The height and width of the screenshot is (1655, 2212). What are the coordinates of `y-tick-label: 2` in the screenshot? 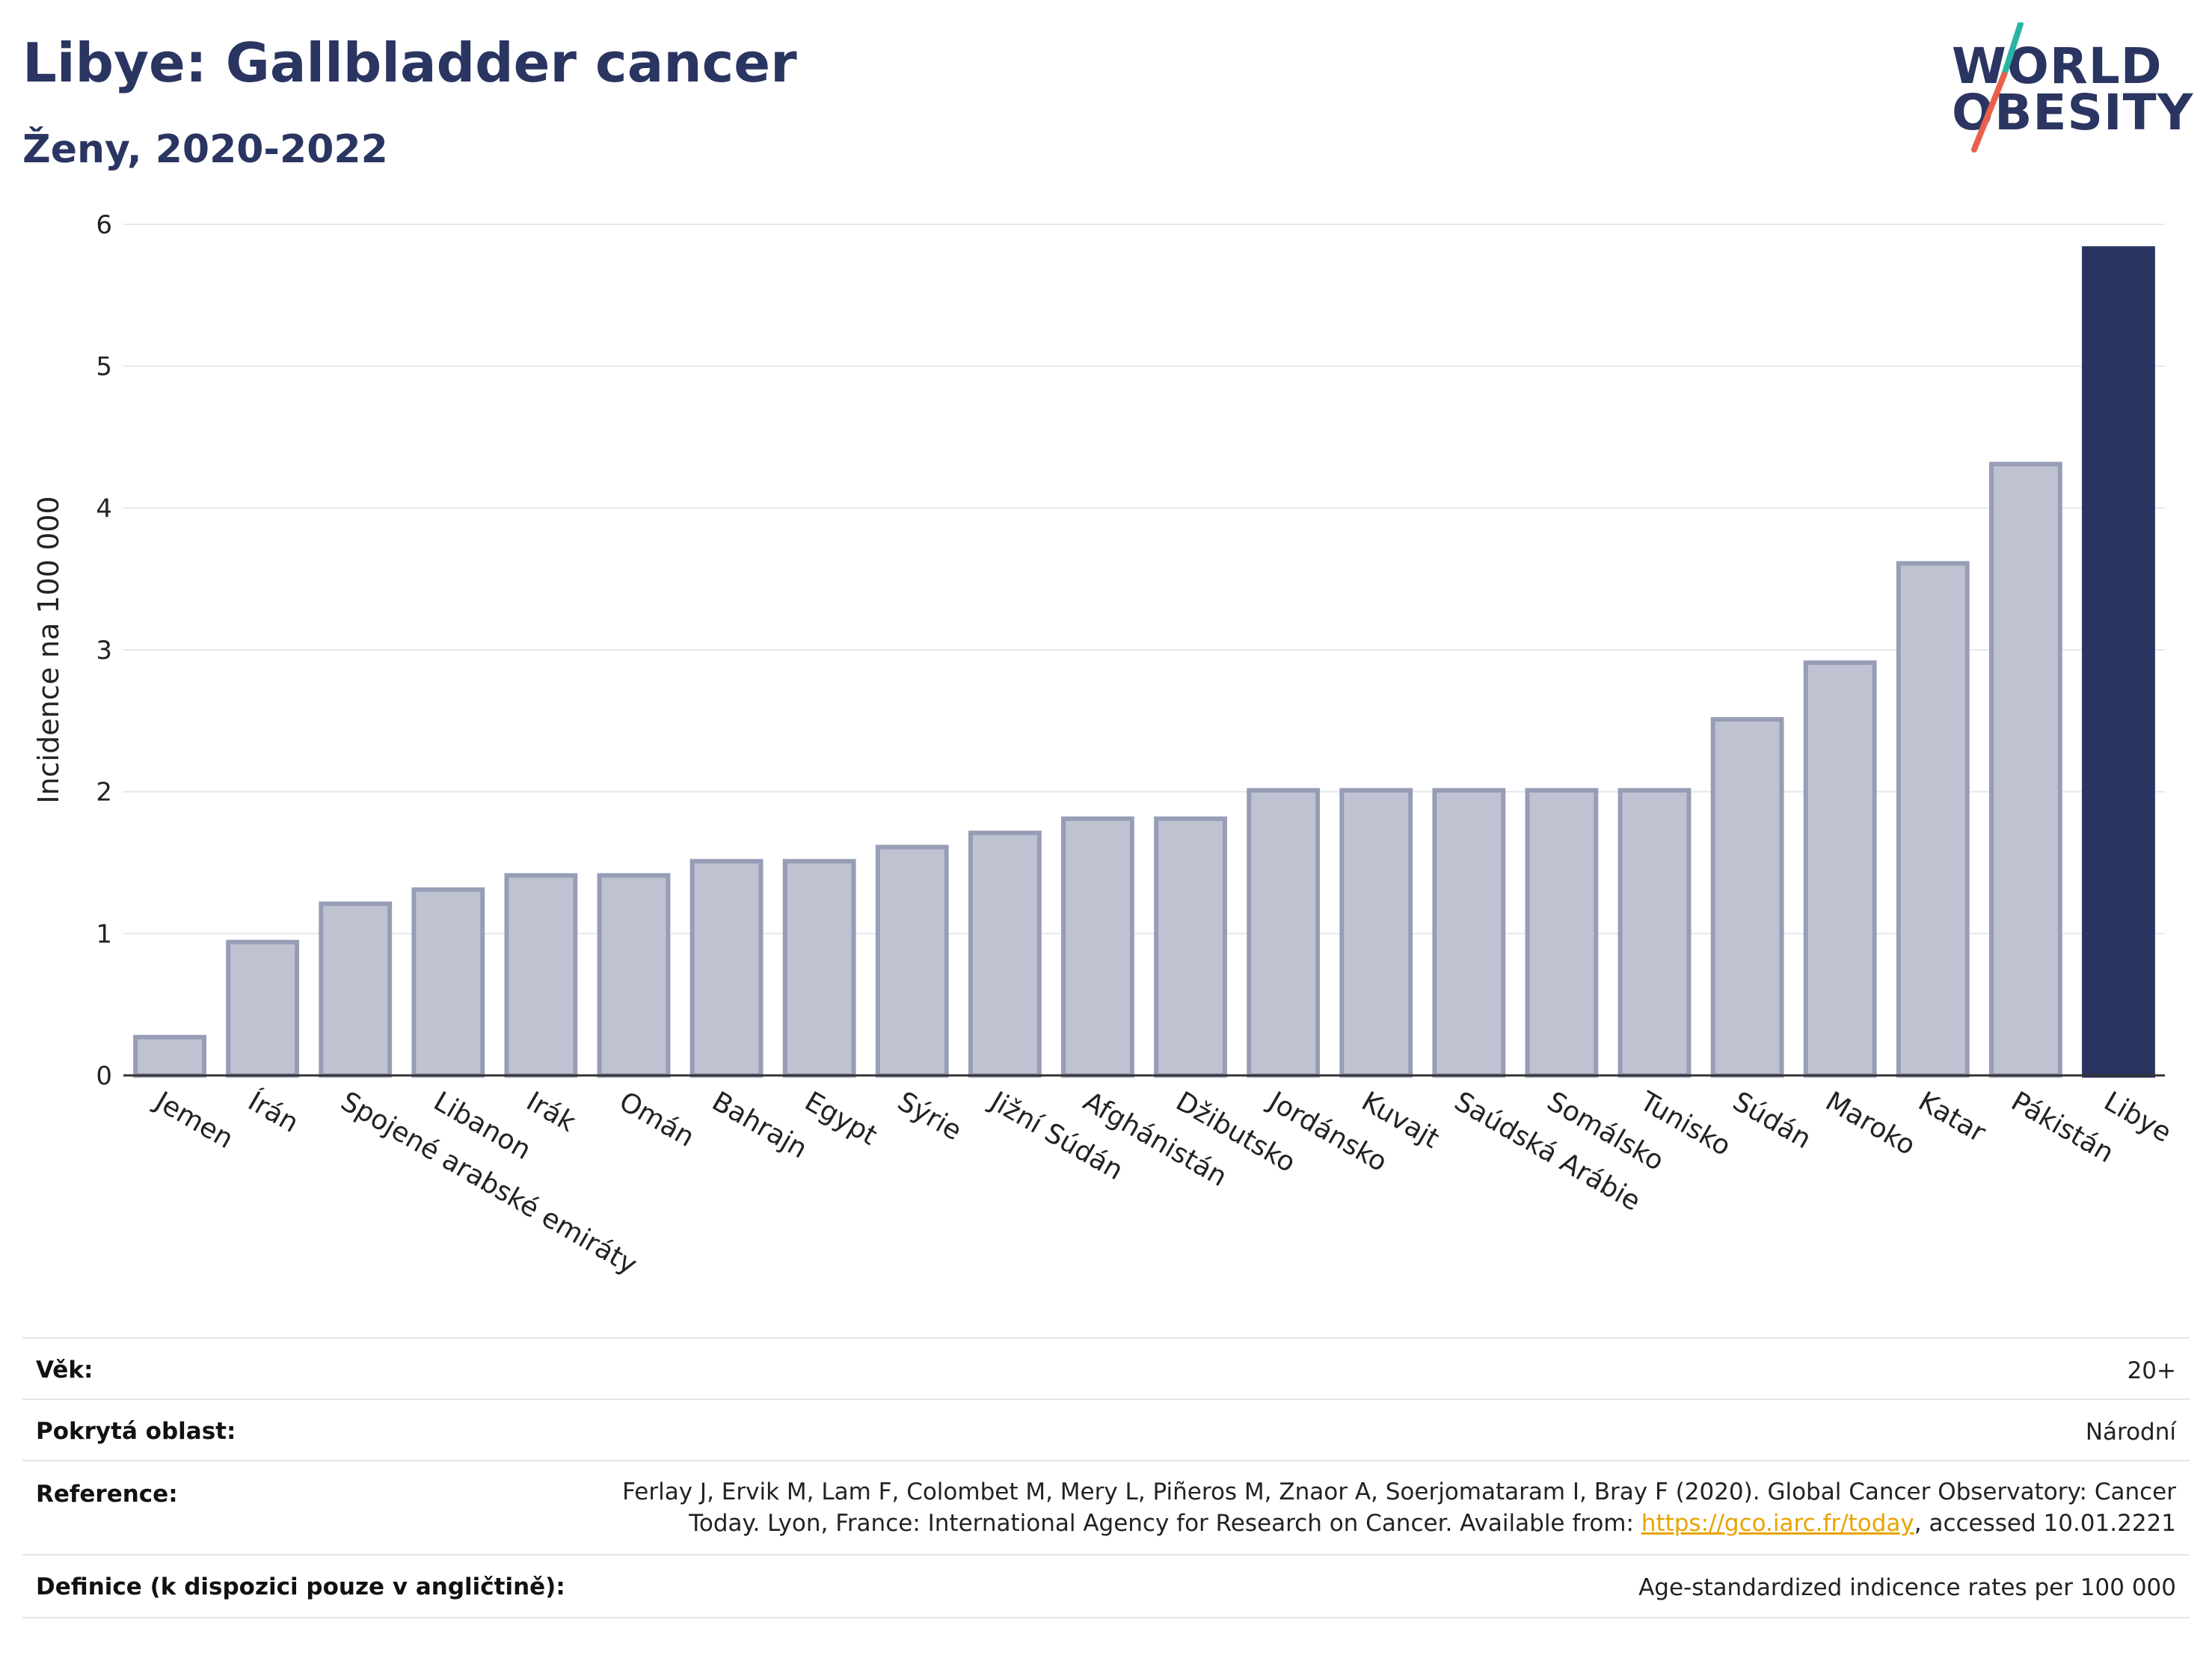 It's located at (104, 793).